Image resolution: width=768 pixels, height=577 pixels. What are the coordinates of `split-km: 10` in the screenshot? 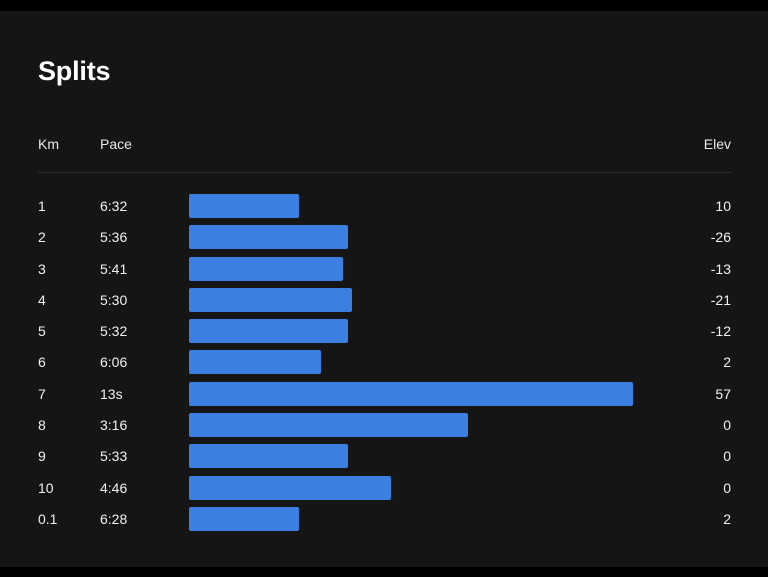 It's located at (46, 487).